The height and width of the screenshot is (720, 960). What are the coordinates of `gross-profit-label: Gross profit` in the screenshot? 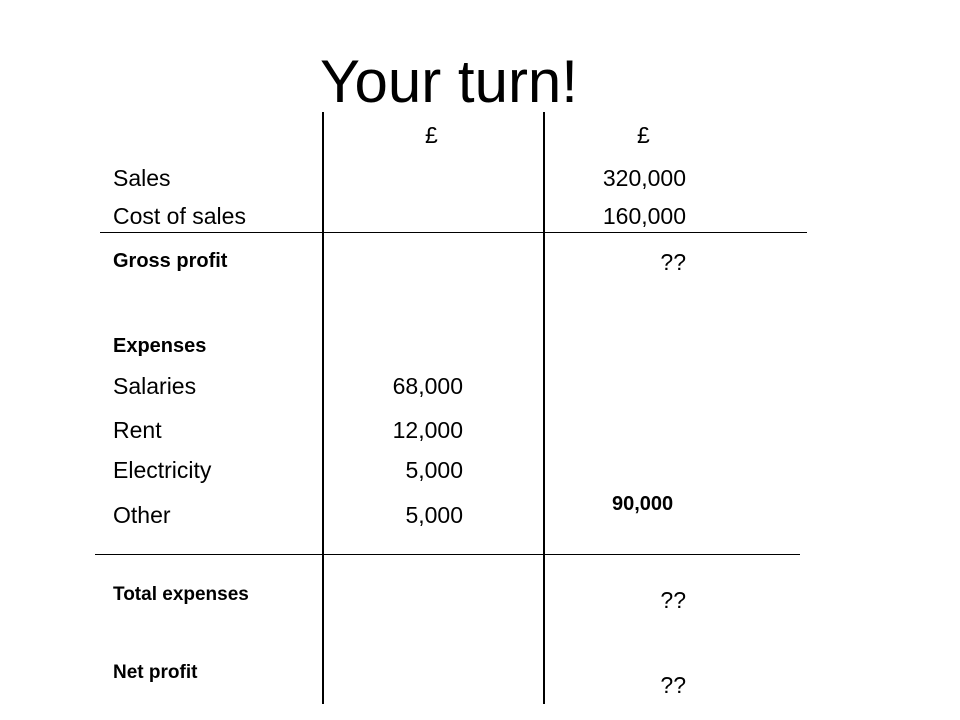 It's located at (170, 261).